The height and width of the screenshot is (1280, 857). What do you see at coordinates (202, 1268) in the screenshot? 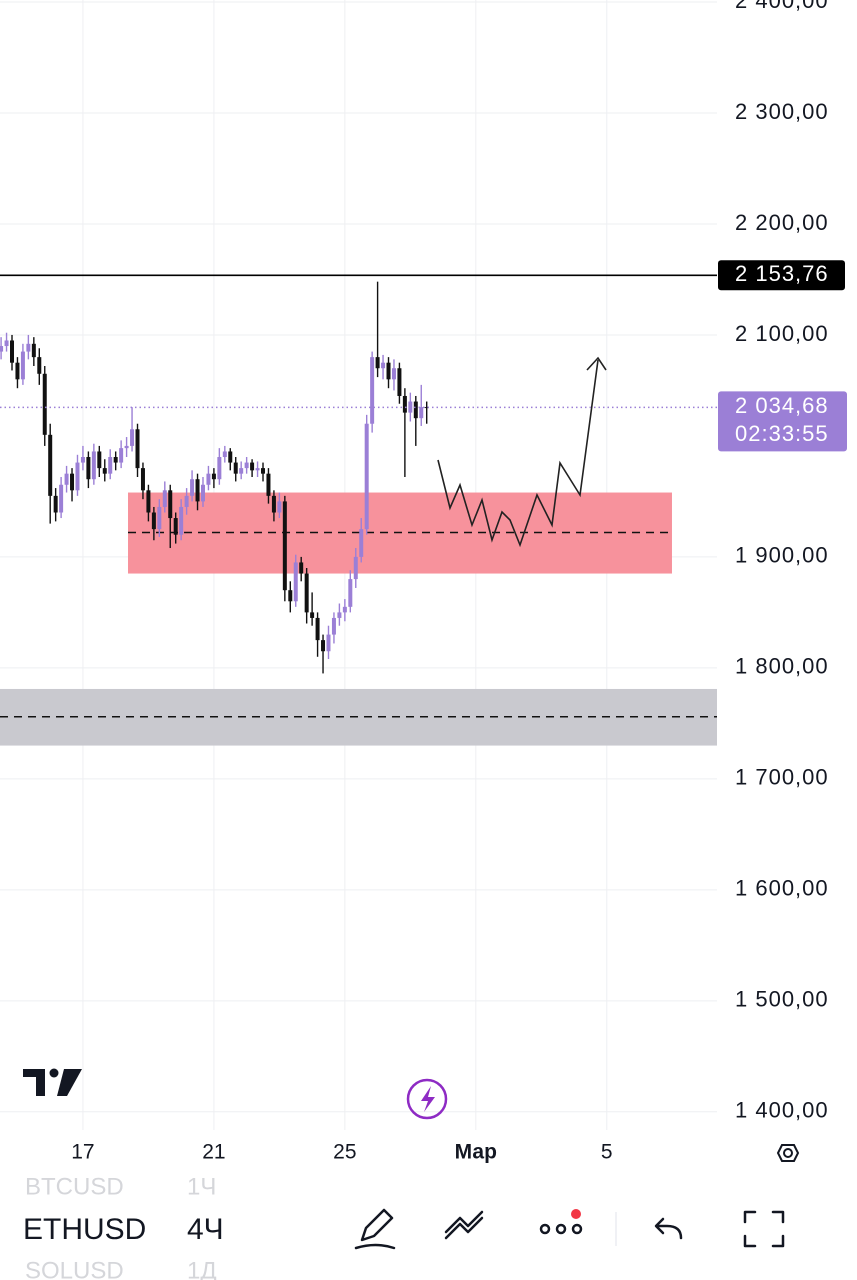
I see `interval-option: 1Д` at bounding box center [202, 1268].